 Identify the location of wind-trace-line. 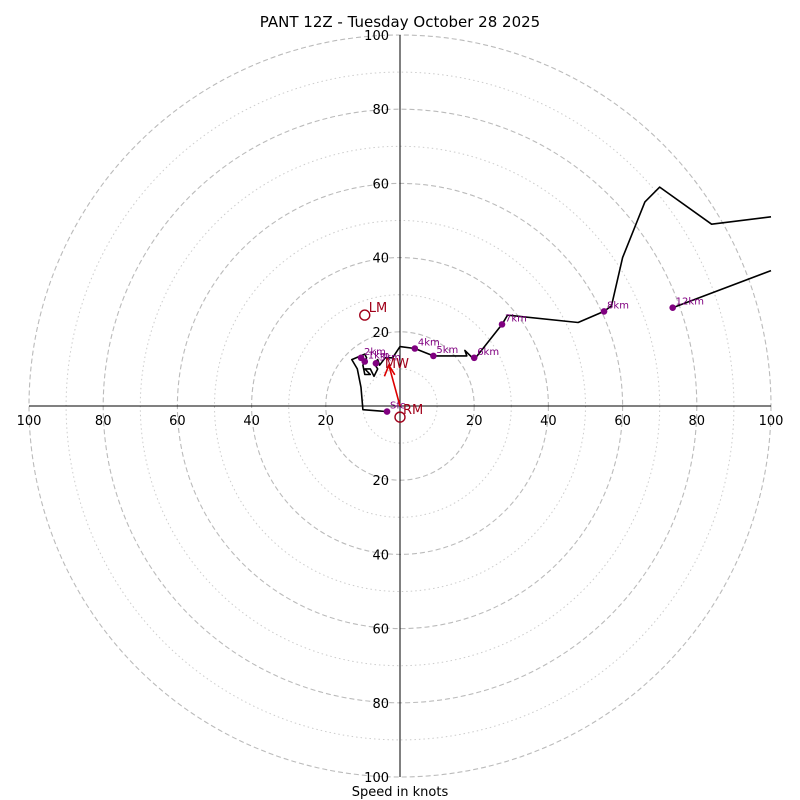
(561, 299).